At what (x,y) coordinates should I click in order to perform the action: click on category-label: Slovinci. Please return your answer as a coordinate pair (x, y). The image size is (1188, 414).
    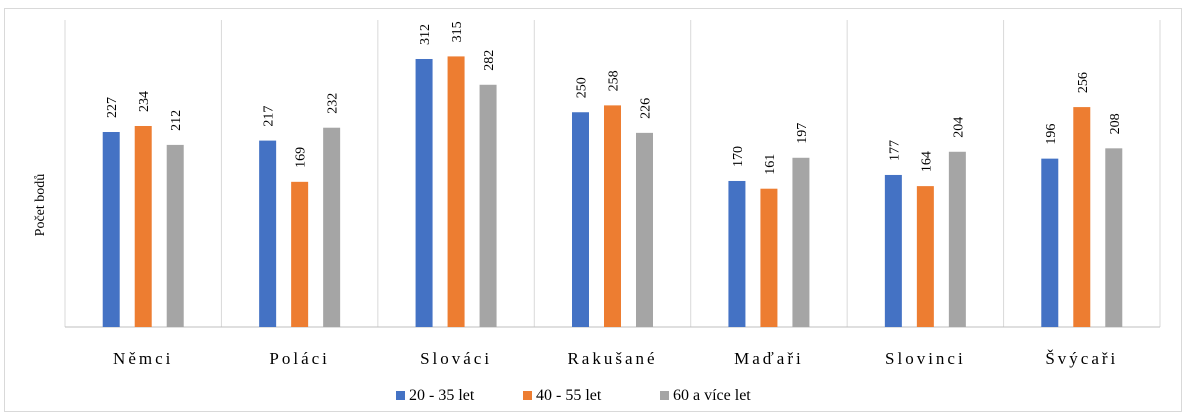
    Looking at the image, I should click on (925, 358).